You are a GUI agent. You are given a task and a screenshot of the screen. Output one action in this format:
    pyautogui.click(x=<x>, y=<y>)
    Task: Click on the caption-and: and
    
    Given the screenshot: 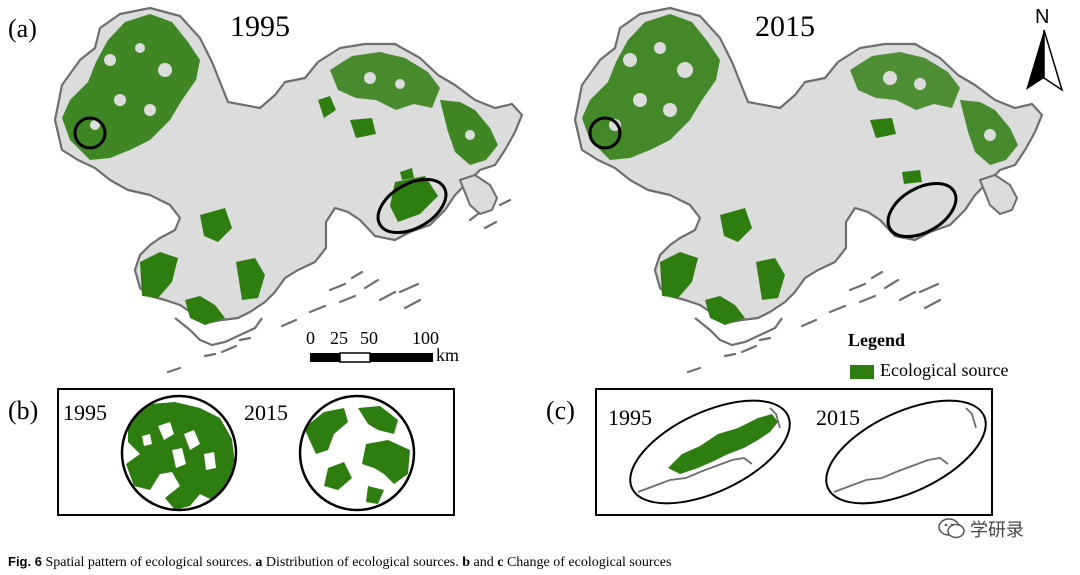 What is the action you would take?
    pyautogui.click(x=483, y=562)
    